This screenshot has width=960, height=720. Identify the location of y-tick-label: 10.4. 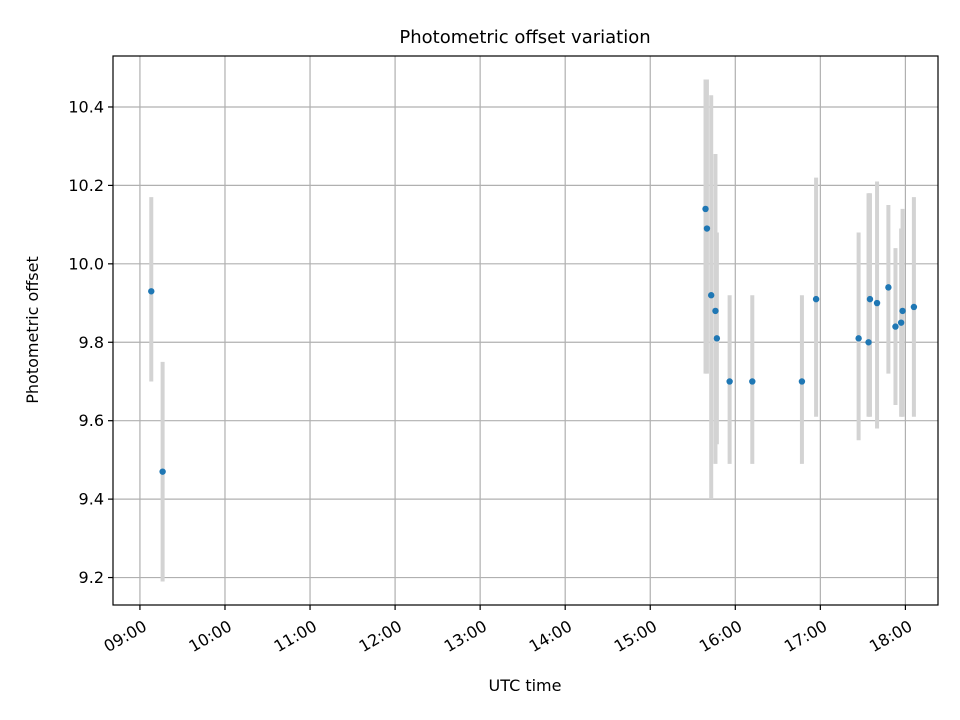
(86, 106).